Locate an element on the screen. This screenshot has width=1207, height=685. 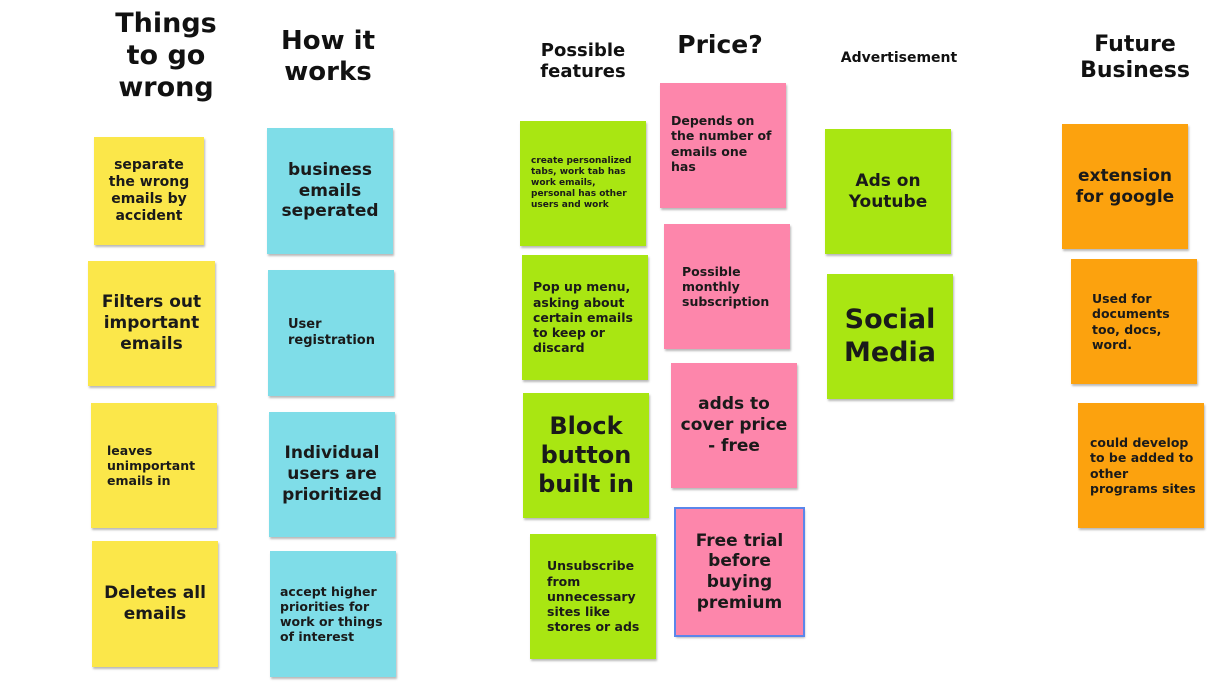
note-text: Social Media is located at coordinates (890, 335).